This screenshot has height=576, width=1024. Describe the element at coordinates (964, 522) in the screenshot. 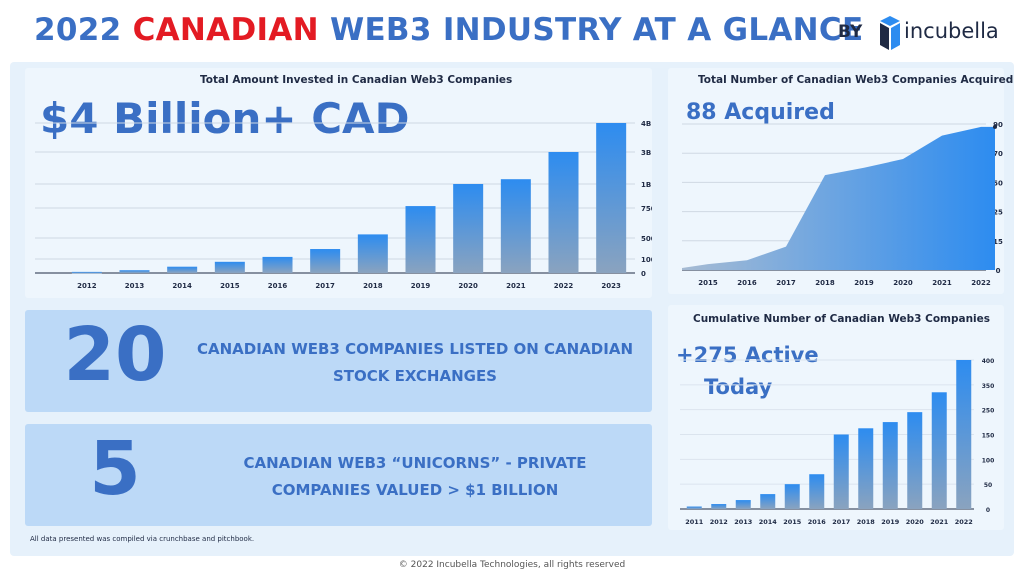

I see `cumulative-x-label: 2022` at that location.